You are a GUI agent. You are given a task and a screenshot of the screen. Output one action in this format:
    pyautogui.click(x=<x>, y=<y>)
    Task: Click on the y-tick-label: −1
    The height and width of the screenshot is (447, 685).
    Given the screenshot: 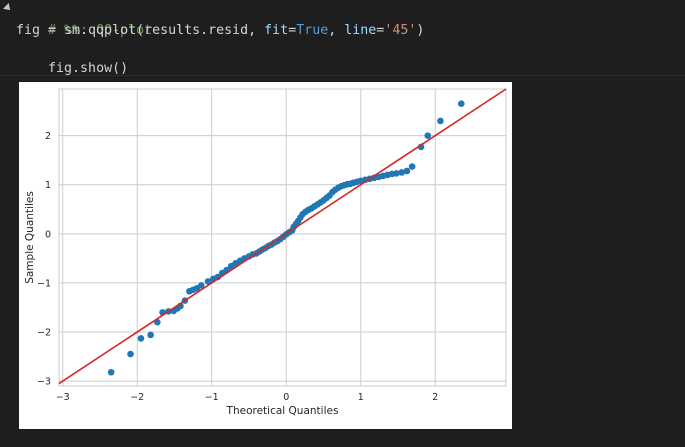 What is the action you would take?
    pyautogui.click(x=44, y=283)
    